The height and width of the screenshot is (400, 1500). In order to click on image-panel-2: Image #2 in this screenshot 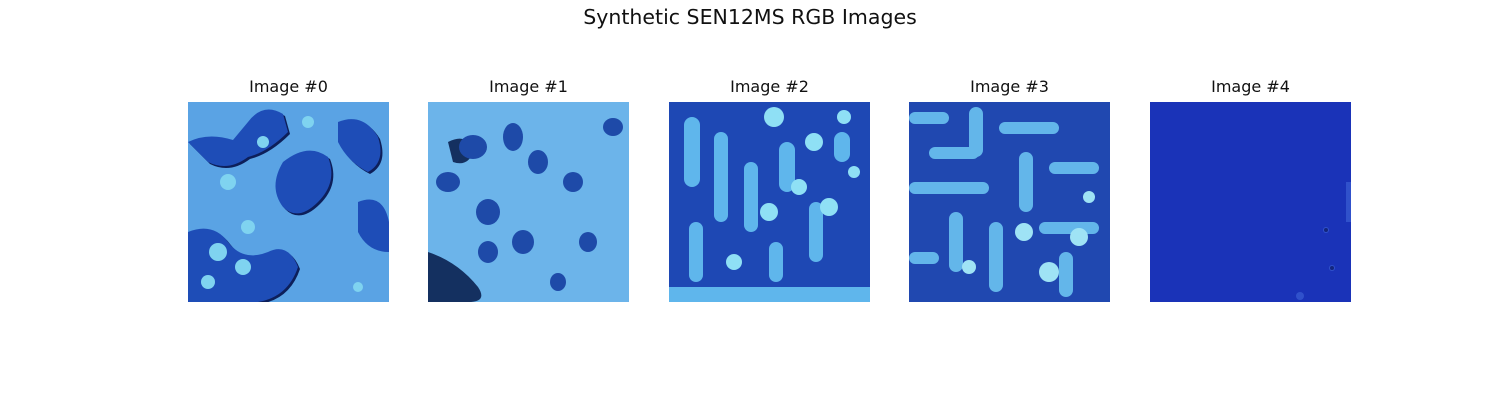, I will do `click(769, 189)`.